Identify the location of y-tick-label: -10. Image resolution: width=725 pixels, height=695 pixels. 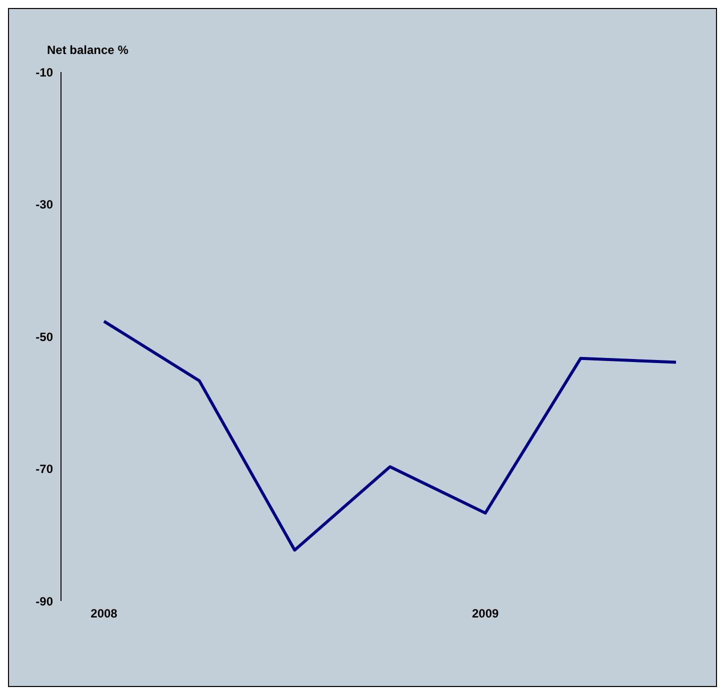
(45, 72).